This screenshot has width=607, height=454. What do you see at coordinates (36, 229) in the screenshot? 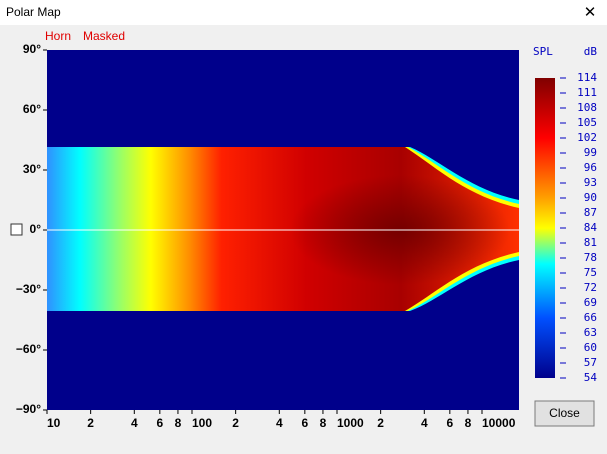
I see `y-label: 0°` at bounding box center [36, 229].